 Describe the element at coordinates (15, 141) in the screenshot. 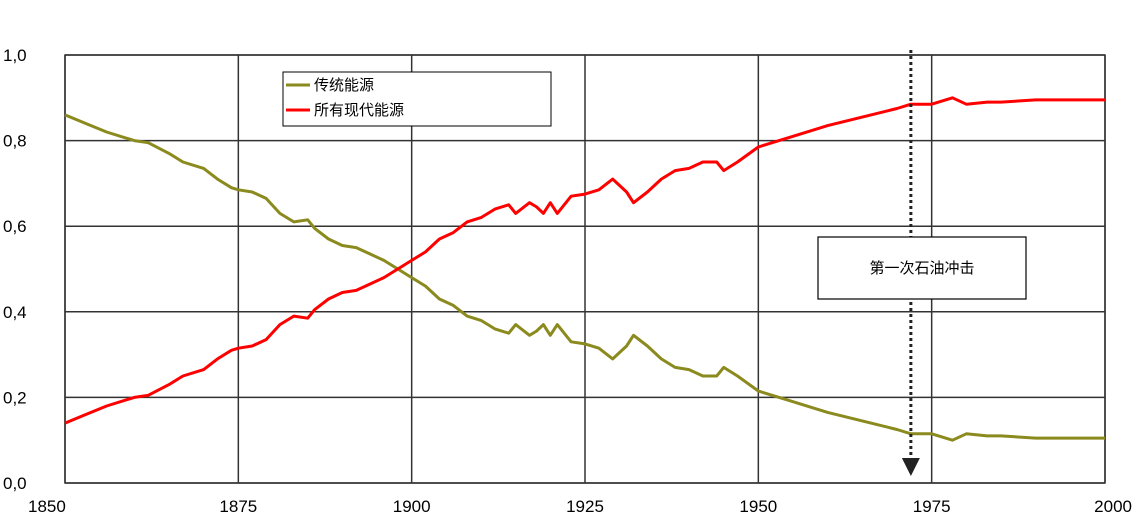

I see `y-tick-label: 0,8` at that location.